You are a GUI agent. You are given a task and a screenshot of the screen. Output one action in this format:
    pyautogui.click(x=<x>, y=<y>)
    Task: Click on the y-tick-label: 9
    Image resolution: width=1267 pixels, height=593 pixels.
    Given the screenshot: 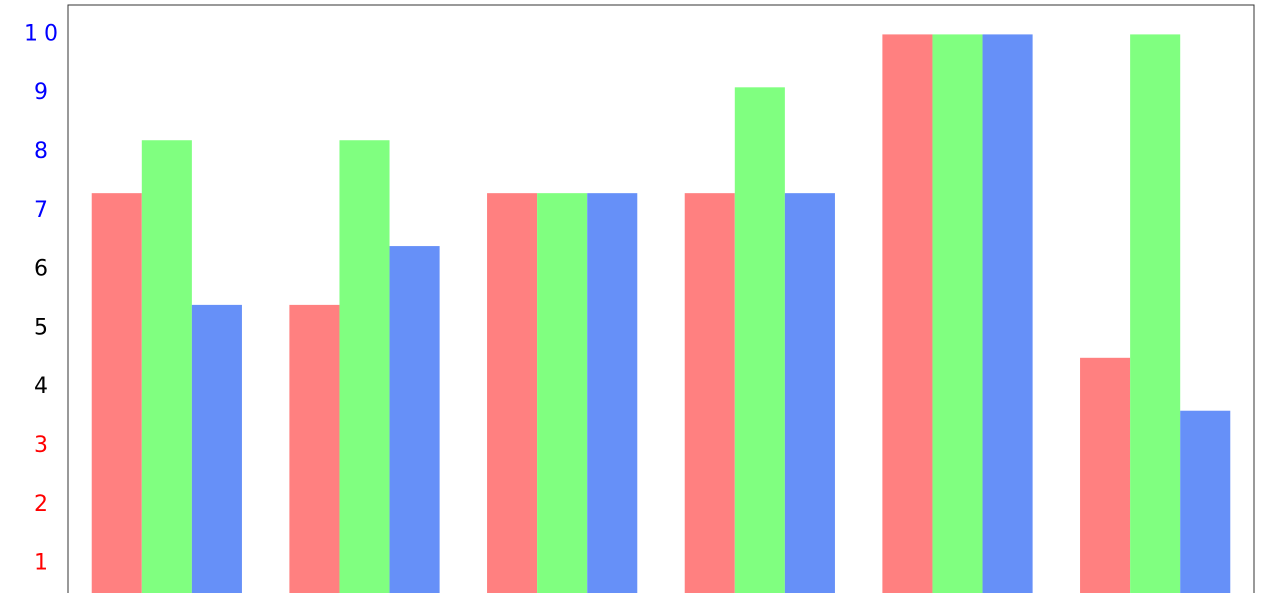 What is the action you would take?
    pyautogui.click(x=44, y=92)
    